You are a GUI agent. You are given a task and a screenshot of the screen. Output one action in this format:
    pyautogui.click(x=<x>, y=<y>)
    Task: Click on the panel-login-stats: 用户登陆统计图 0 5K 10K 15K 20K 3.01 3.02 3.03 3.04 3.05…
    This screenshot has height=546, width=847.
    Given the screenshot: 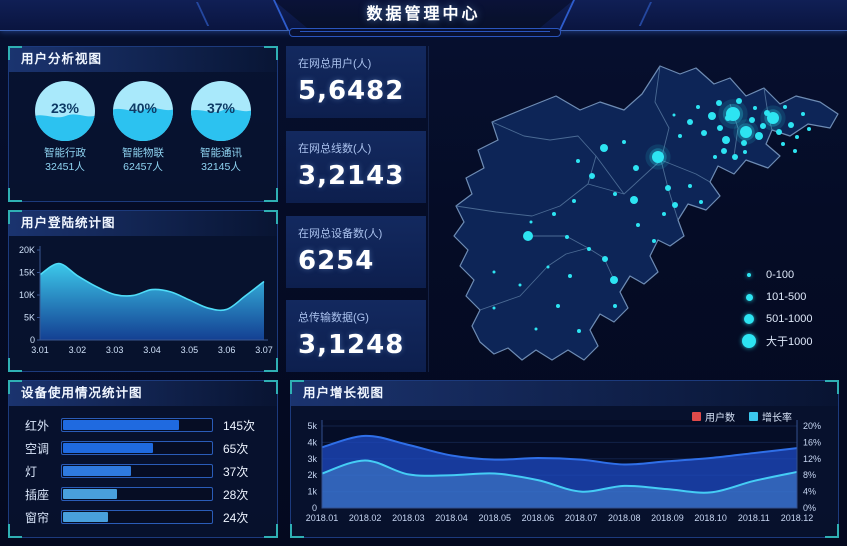 What is the action you would take?
    pyautogui.click(x=143, y=291)
    